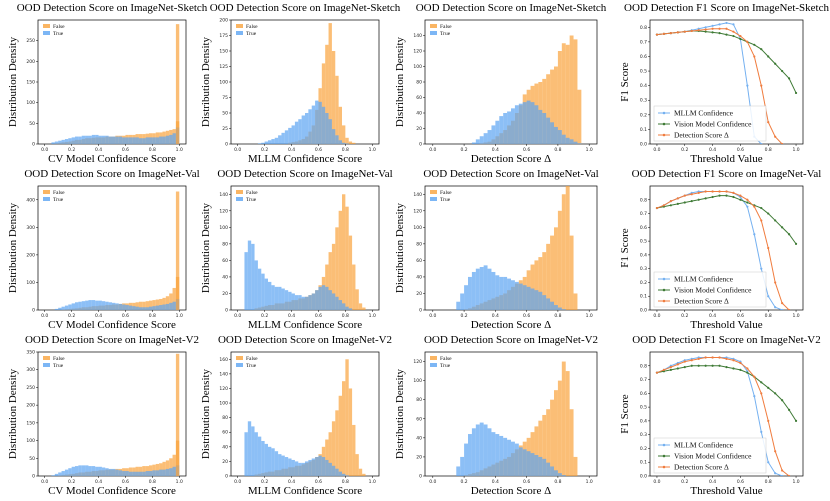 Image resolution: width=830 pixels, height=501 pixels. Describe the element at coordinates (305, 491) in the screenshot. I see `x-axis-label: MLLM Confidence Score` at that location.